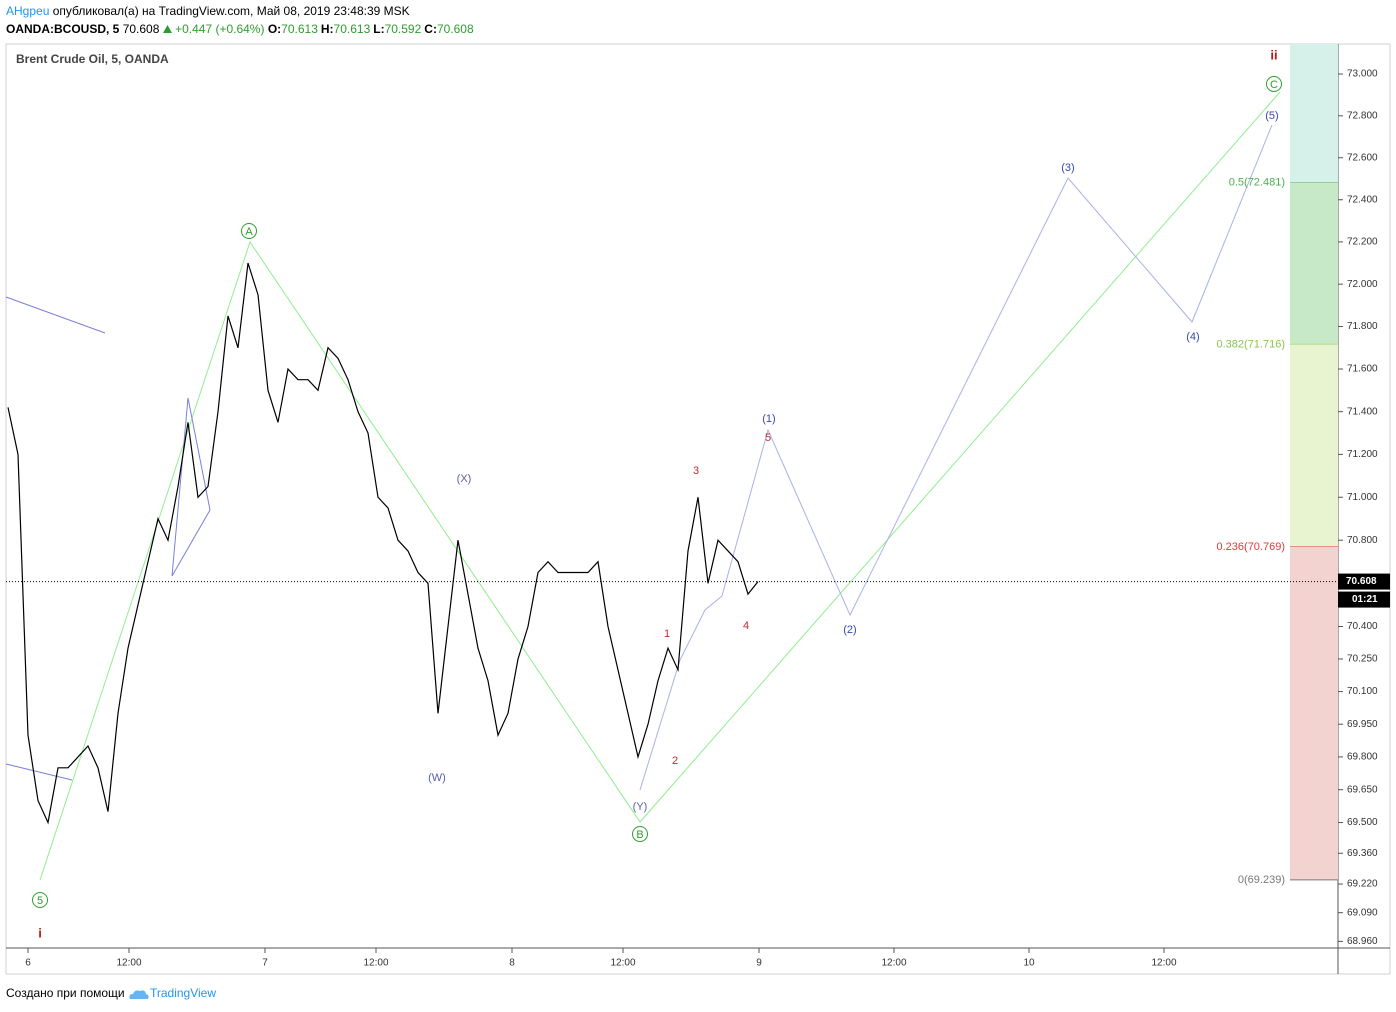 This screenshot has height=1012, width=1396. Describe the element at coordinates (1362, 822) in the screenshot. I see `y-tick-label: 69.500` at that location.